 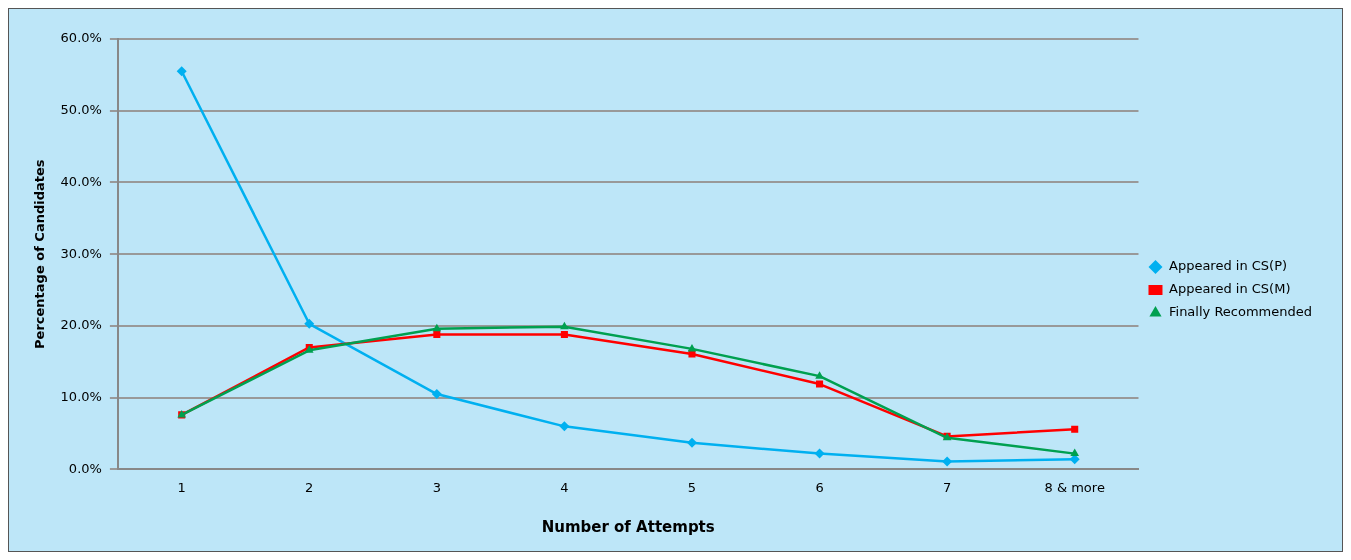 I want to click on x-tick-label: 6, so click(x=819, y=487).